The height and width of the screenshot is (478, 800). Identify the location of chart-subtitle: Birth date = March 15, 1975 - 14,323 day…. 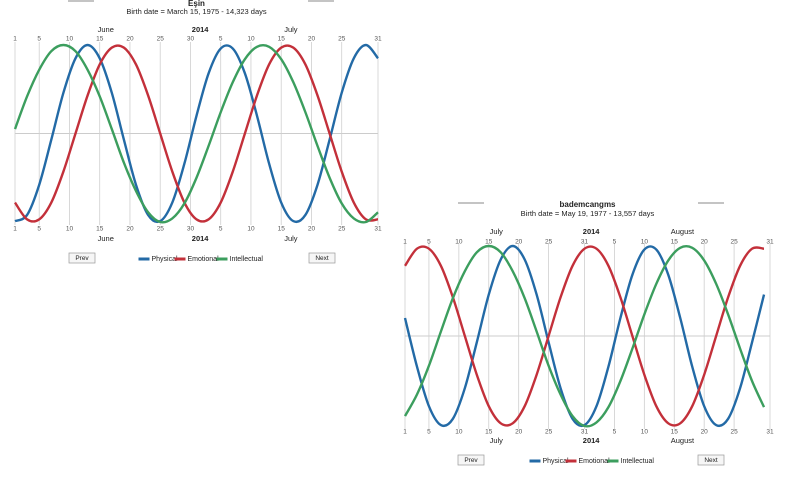
(196, 11).